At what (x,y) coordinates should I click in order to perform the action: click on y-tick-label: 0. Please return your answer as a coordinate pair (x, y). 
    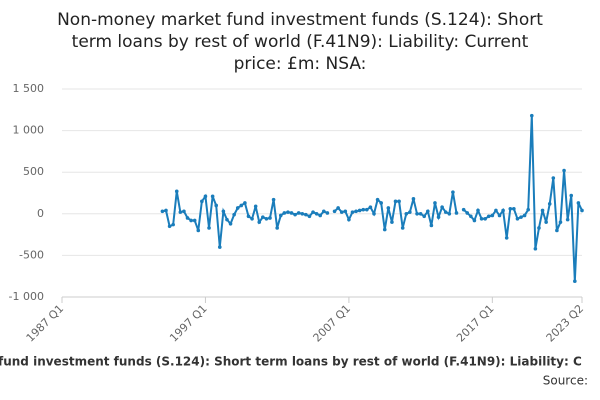
    Looking at the image, I should click on (40, 213).